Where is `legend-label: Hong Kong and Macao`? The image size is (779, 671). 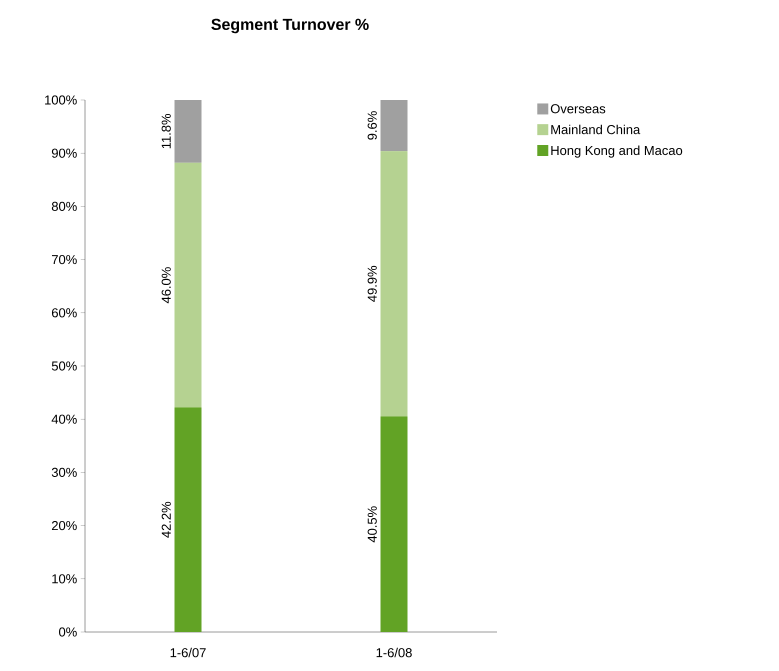 legend-label: Hong Kong and Macao is located at coordinates (616, 152).